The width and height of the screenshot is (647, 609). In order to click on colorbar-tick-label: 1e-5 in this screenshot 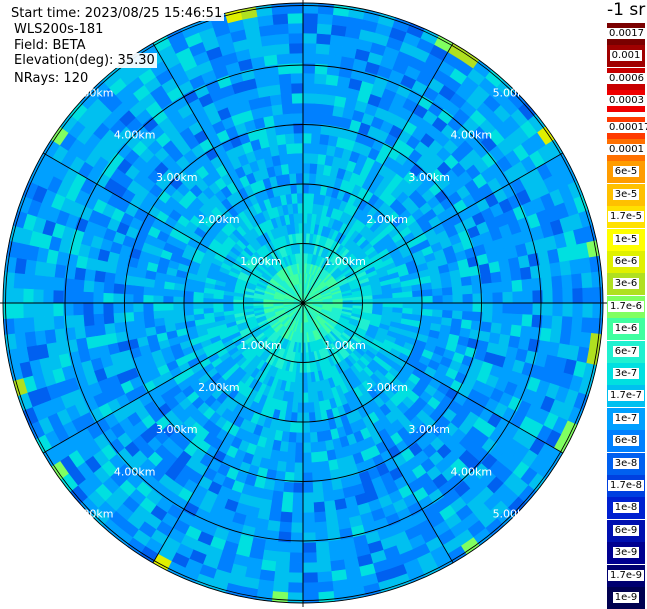, I will do `click(626, 239)`.